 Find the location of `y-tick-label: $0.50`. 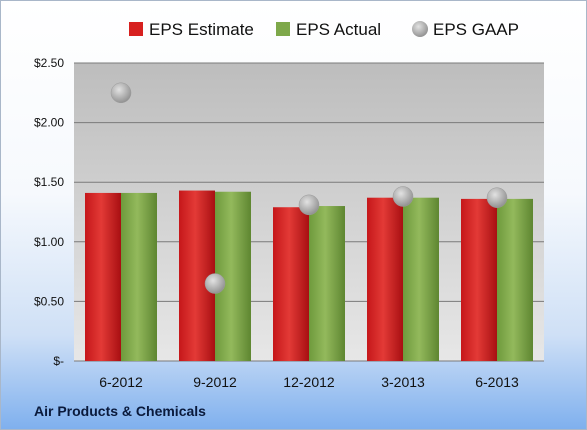

y-tick-label: $0.50 is located at coordinates (49, 301).